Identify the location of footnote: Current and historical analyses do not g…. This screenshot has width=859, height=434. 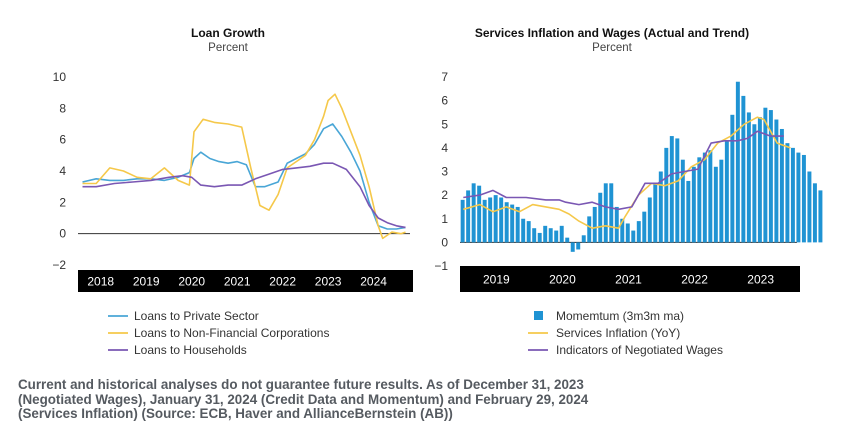
(428, 399).